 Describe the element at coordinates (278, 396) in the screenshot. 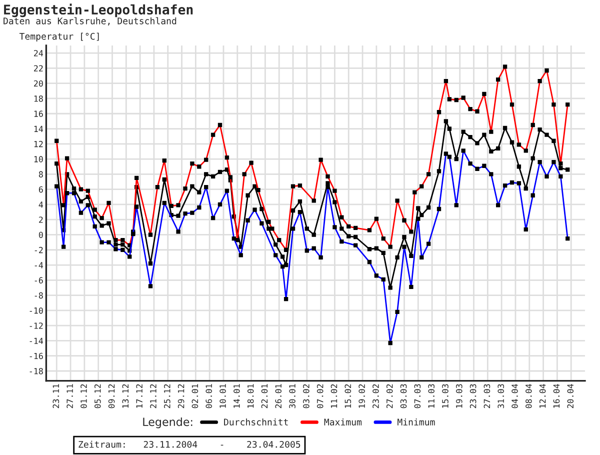

I see `x-tick-label: 26.01` at that location.